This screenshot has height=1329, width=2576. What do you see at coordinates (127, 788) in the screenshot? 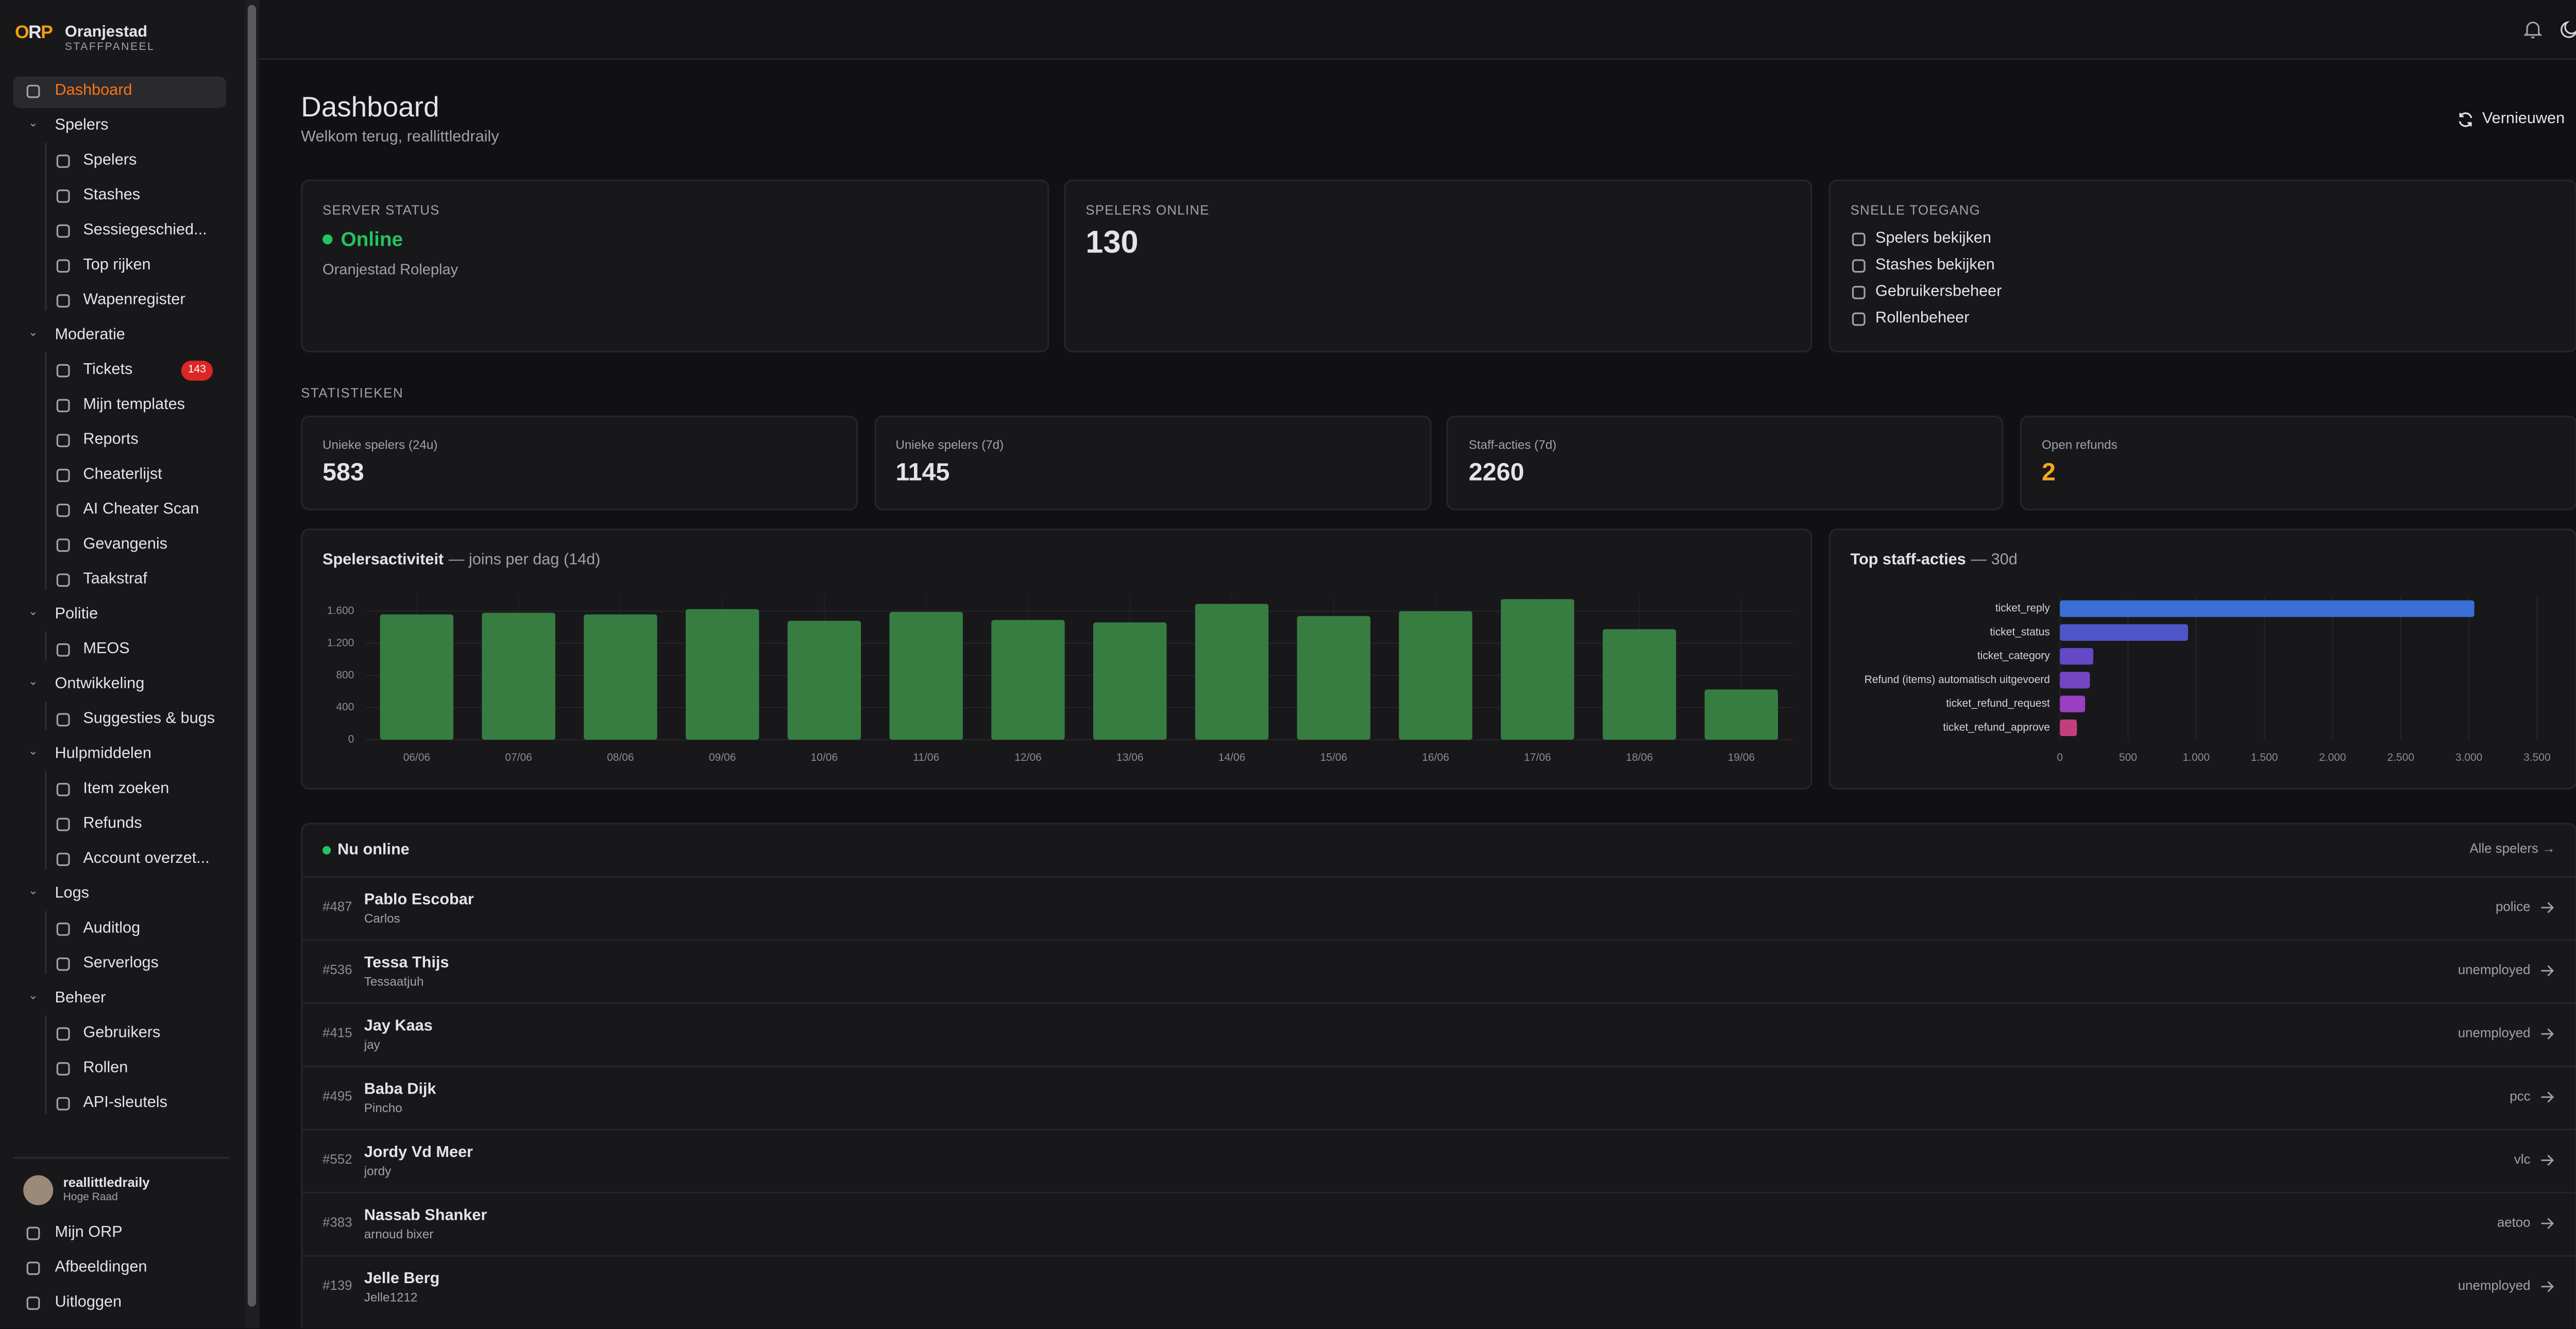
I see `nav-item: Item zoeken` at bounding box center [127, 788].